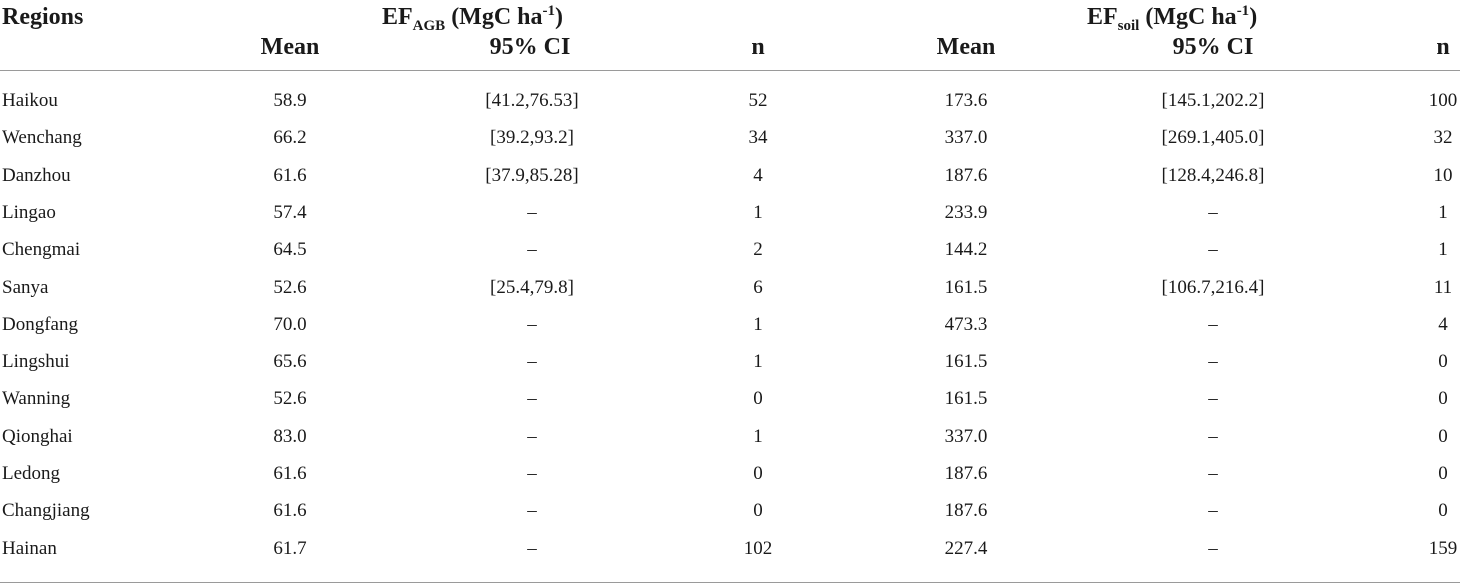  What do you see at coordinates (36, 175) in the screenshot?
I see `cell-region: Danzhou` at bounding box center [36, 175].